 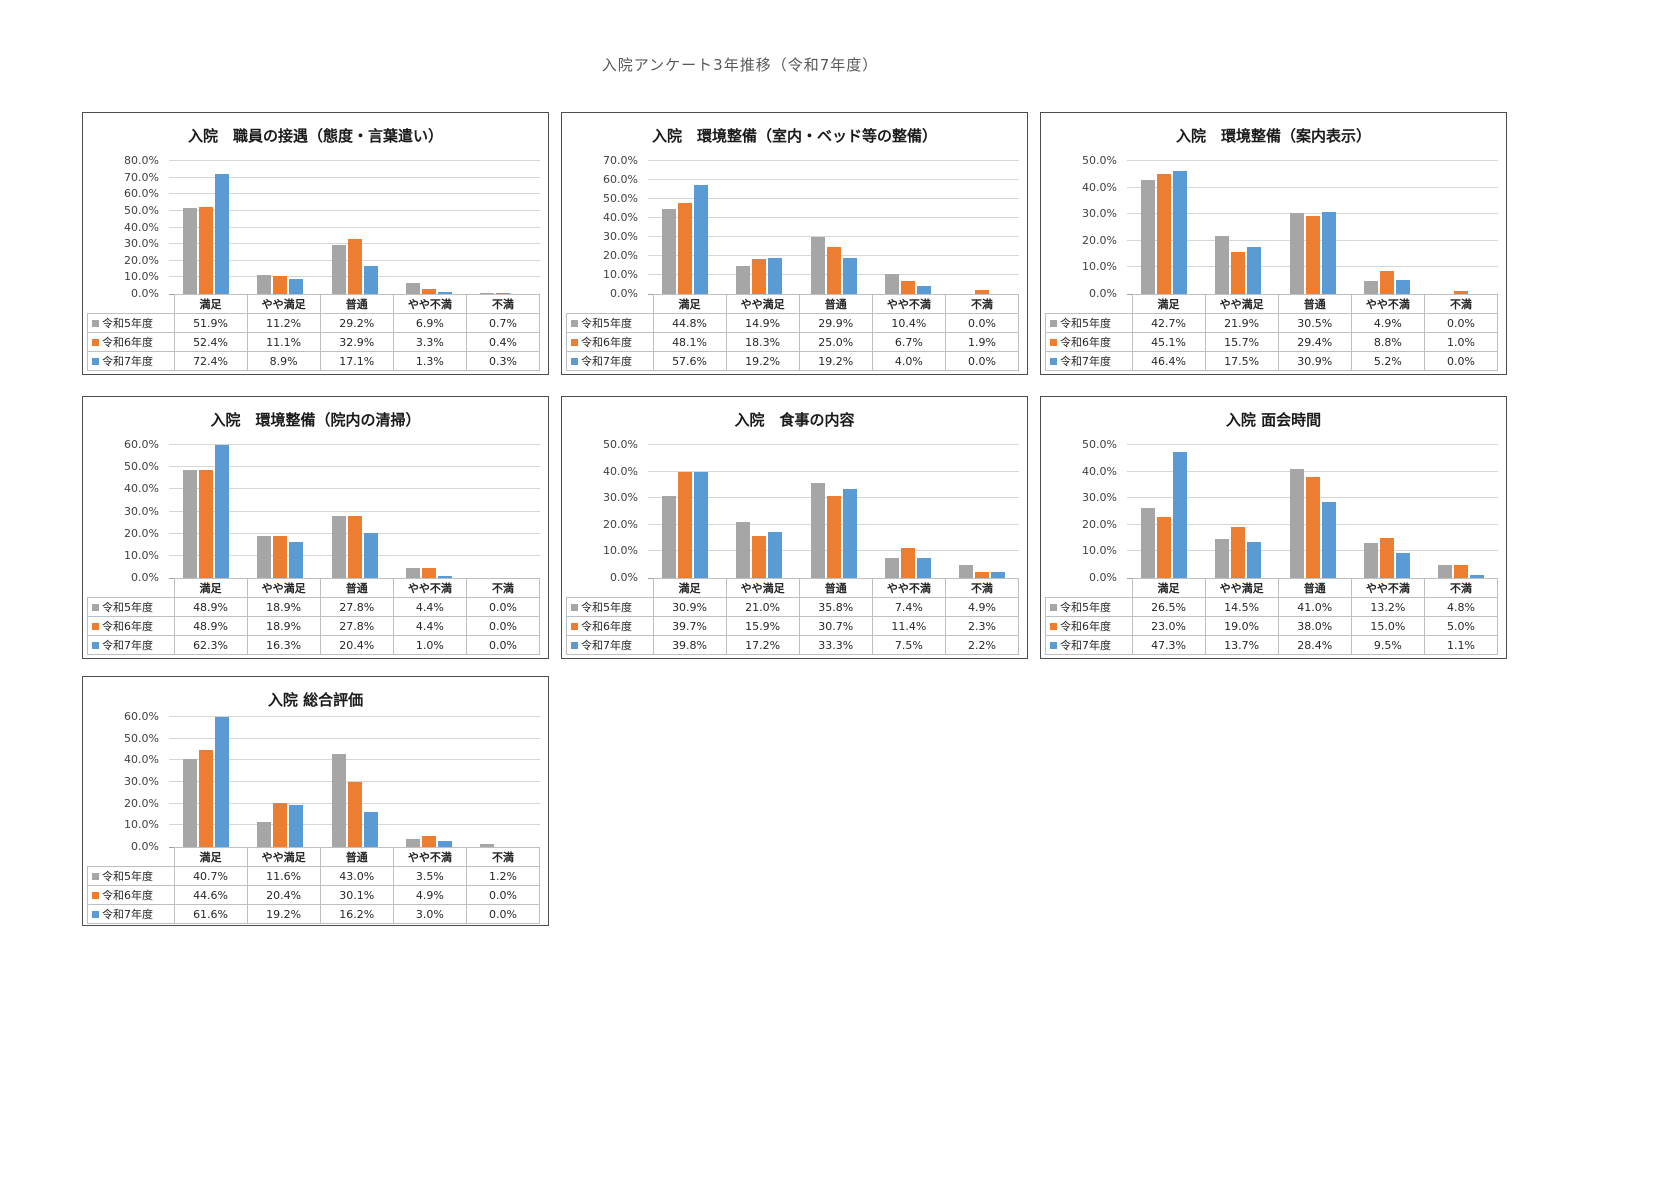 What do you see at coordinates (356, 895) in the screenshot?
I see `table-cell: 30.1%` at bounding box center [356, 895].